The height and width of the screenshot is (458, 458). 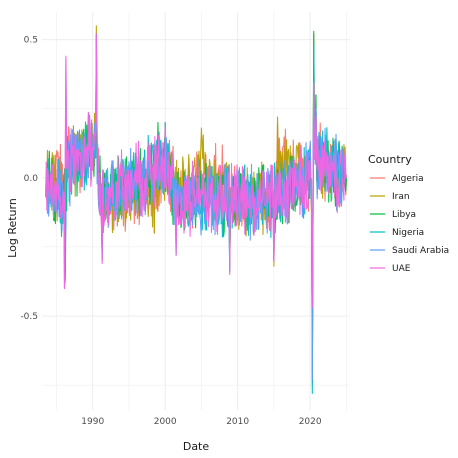 I want to click on legend-label: Algeria, so click(x=408, y=179).